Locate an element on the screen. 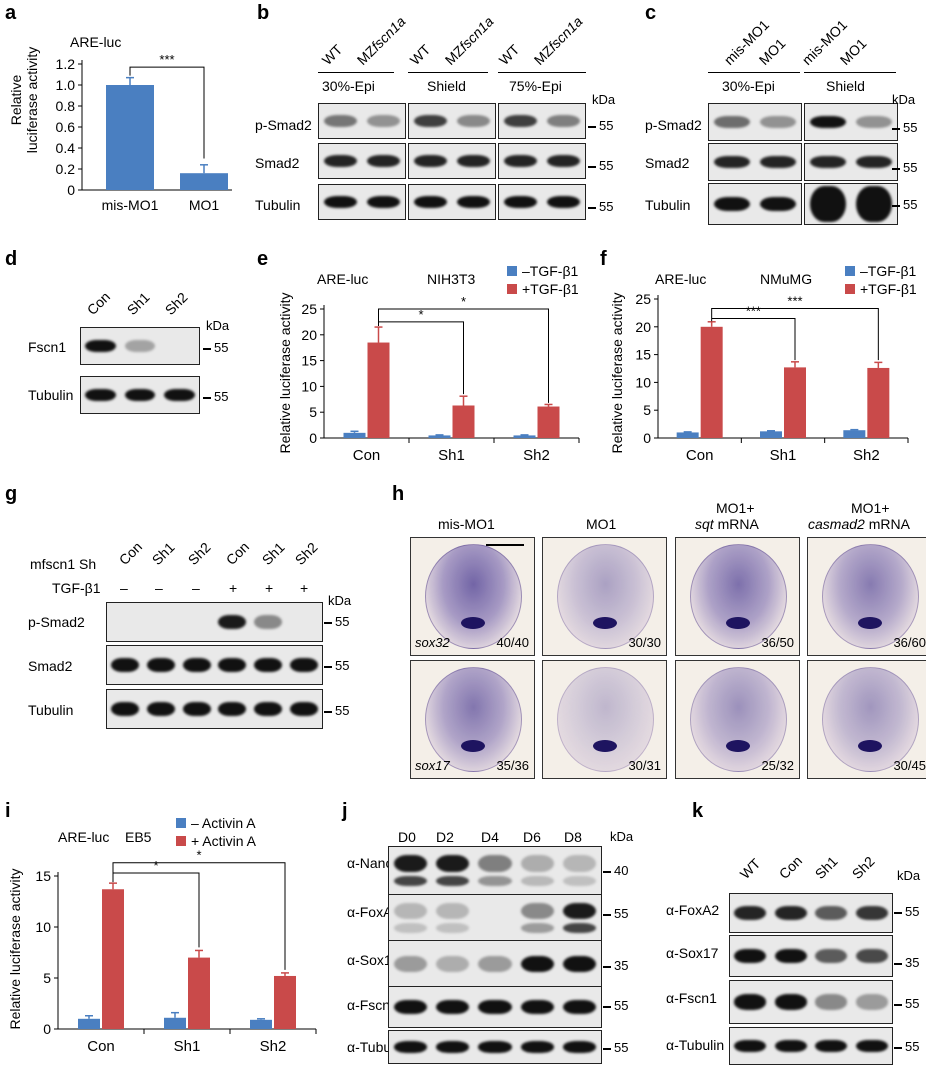  embryo-marker-spot is located at coordinates (472, 746).